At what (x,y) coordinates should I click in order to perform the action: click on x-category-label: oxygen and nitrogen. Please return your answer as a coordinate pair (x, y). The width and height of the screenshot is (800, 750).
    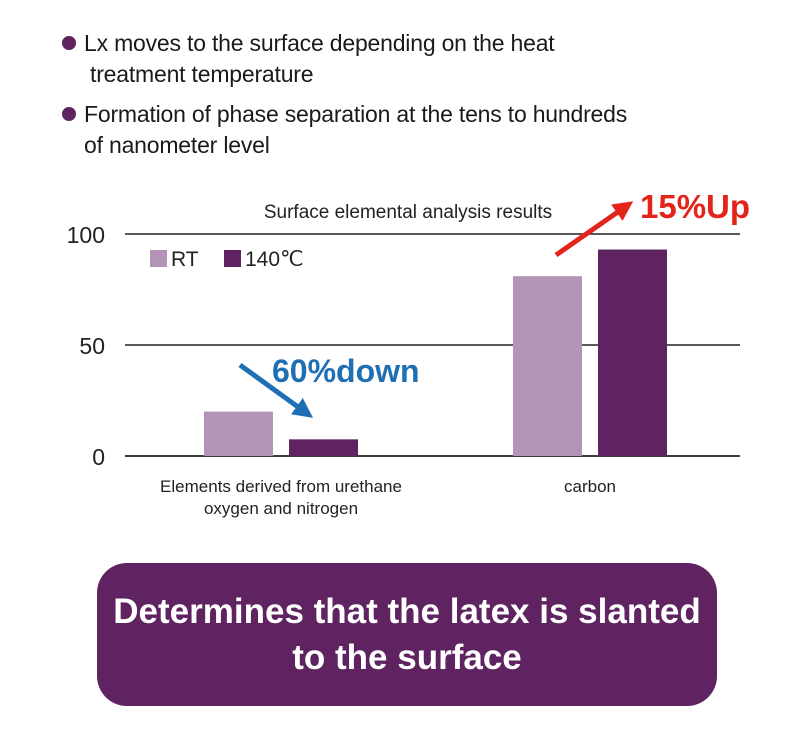
    Looking at the image, I should click on (281, 508).